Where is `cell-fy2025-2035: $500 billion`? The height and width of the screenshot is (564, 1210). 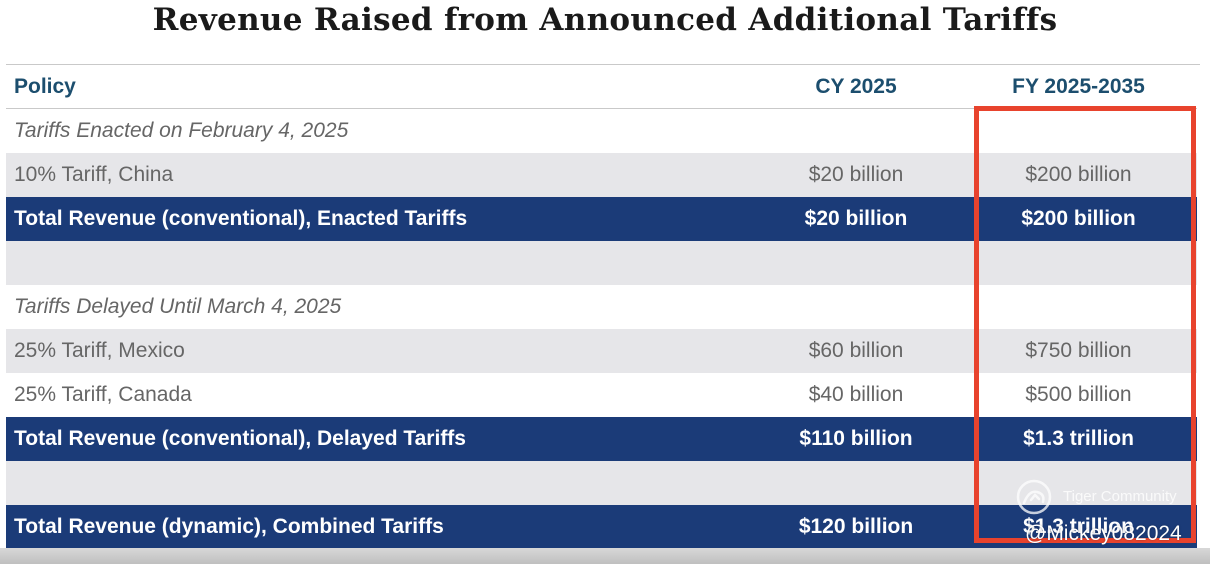
cell-fy2025-2035: $500 billion is located at coordinates (1078, 394).